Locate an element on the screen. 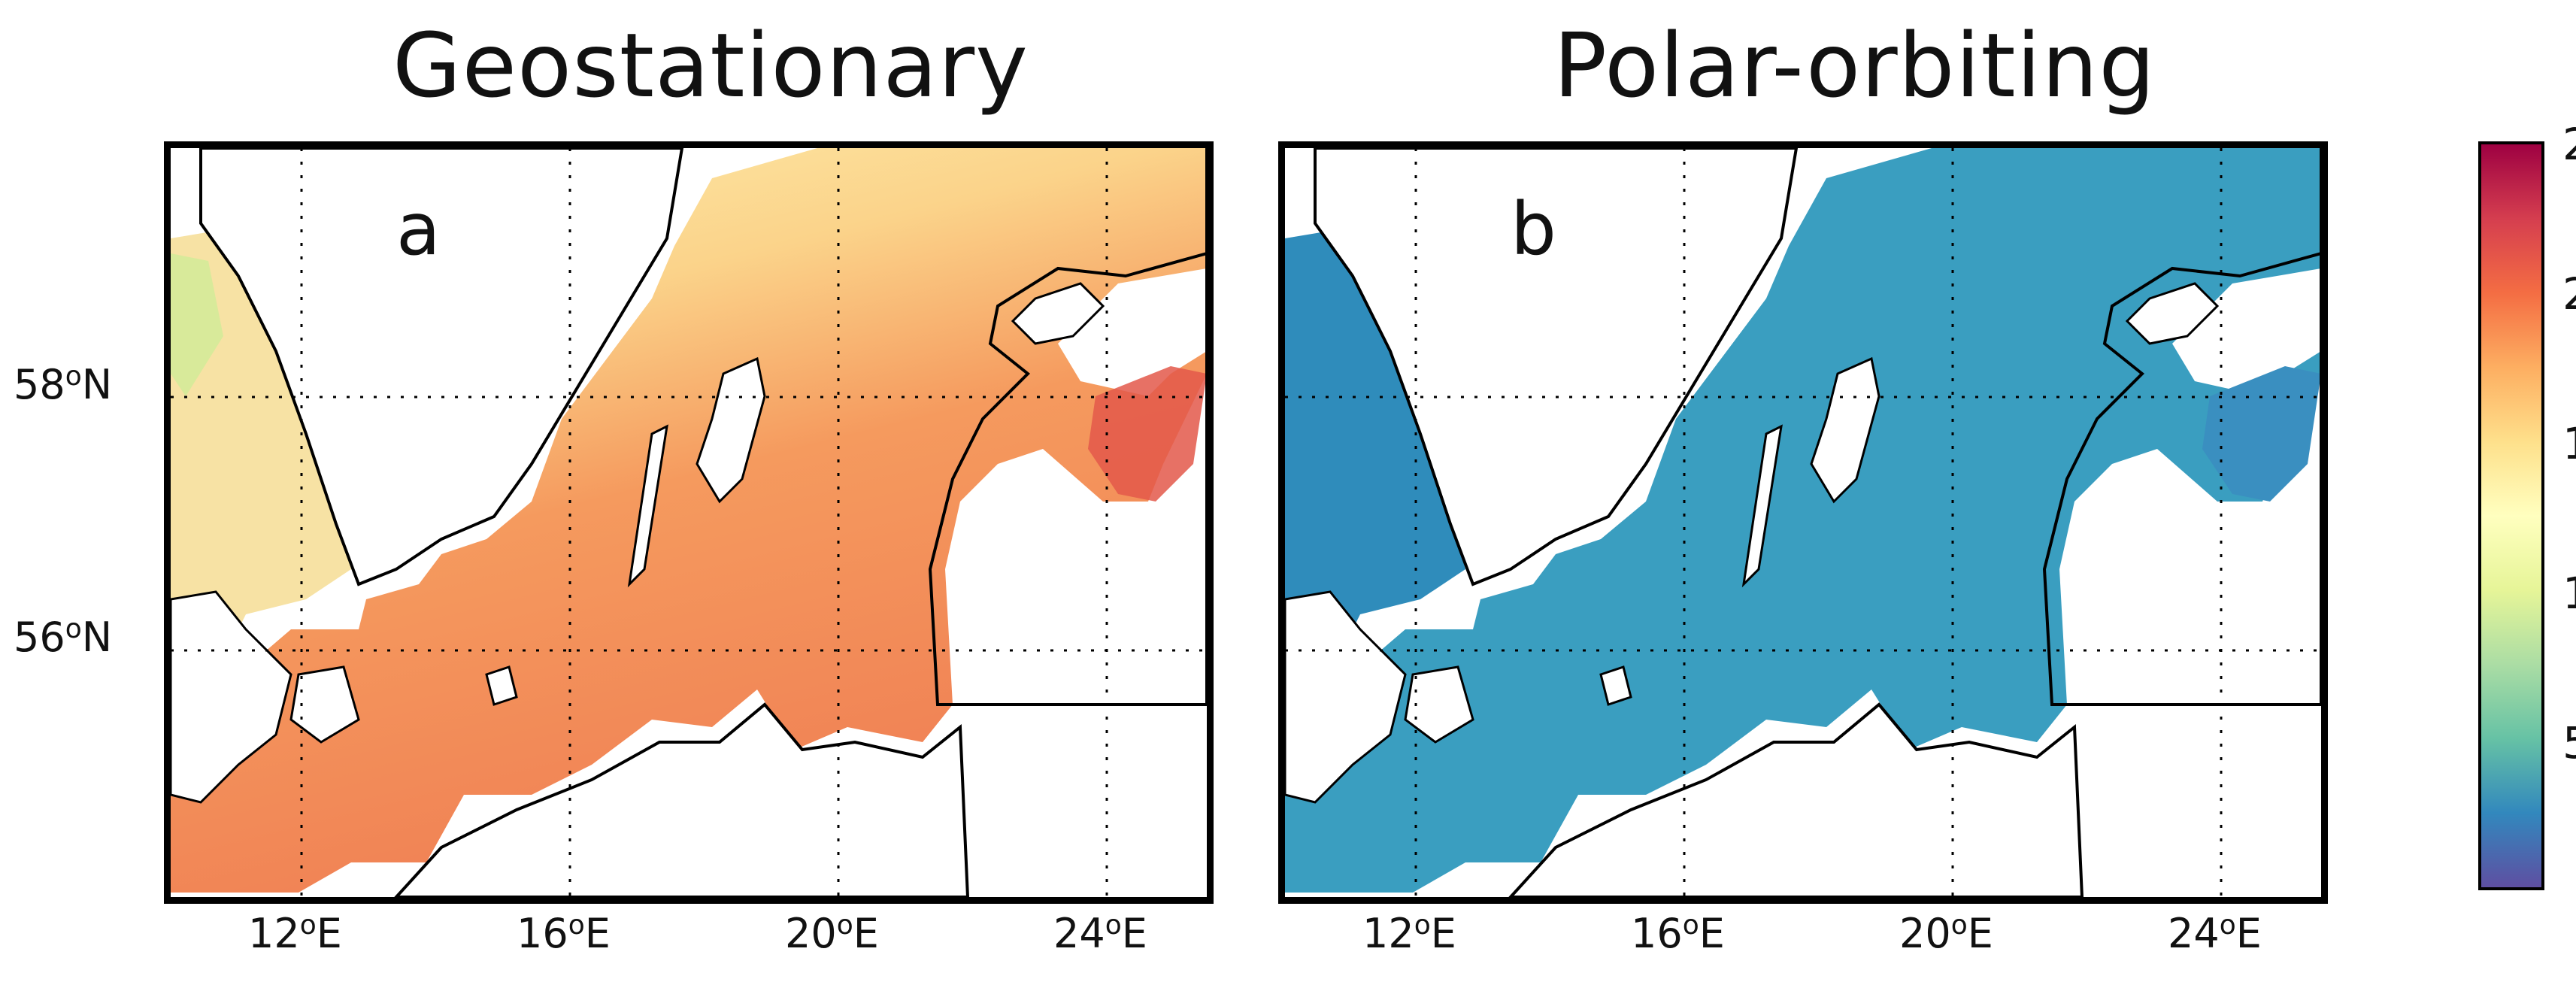  panel-a-label: a is located at coordinates (418, 229).